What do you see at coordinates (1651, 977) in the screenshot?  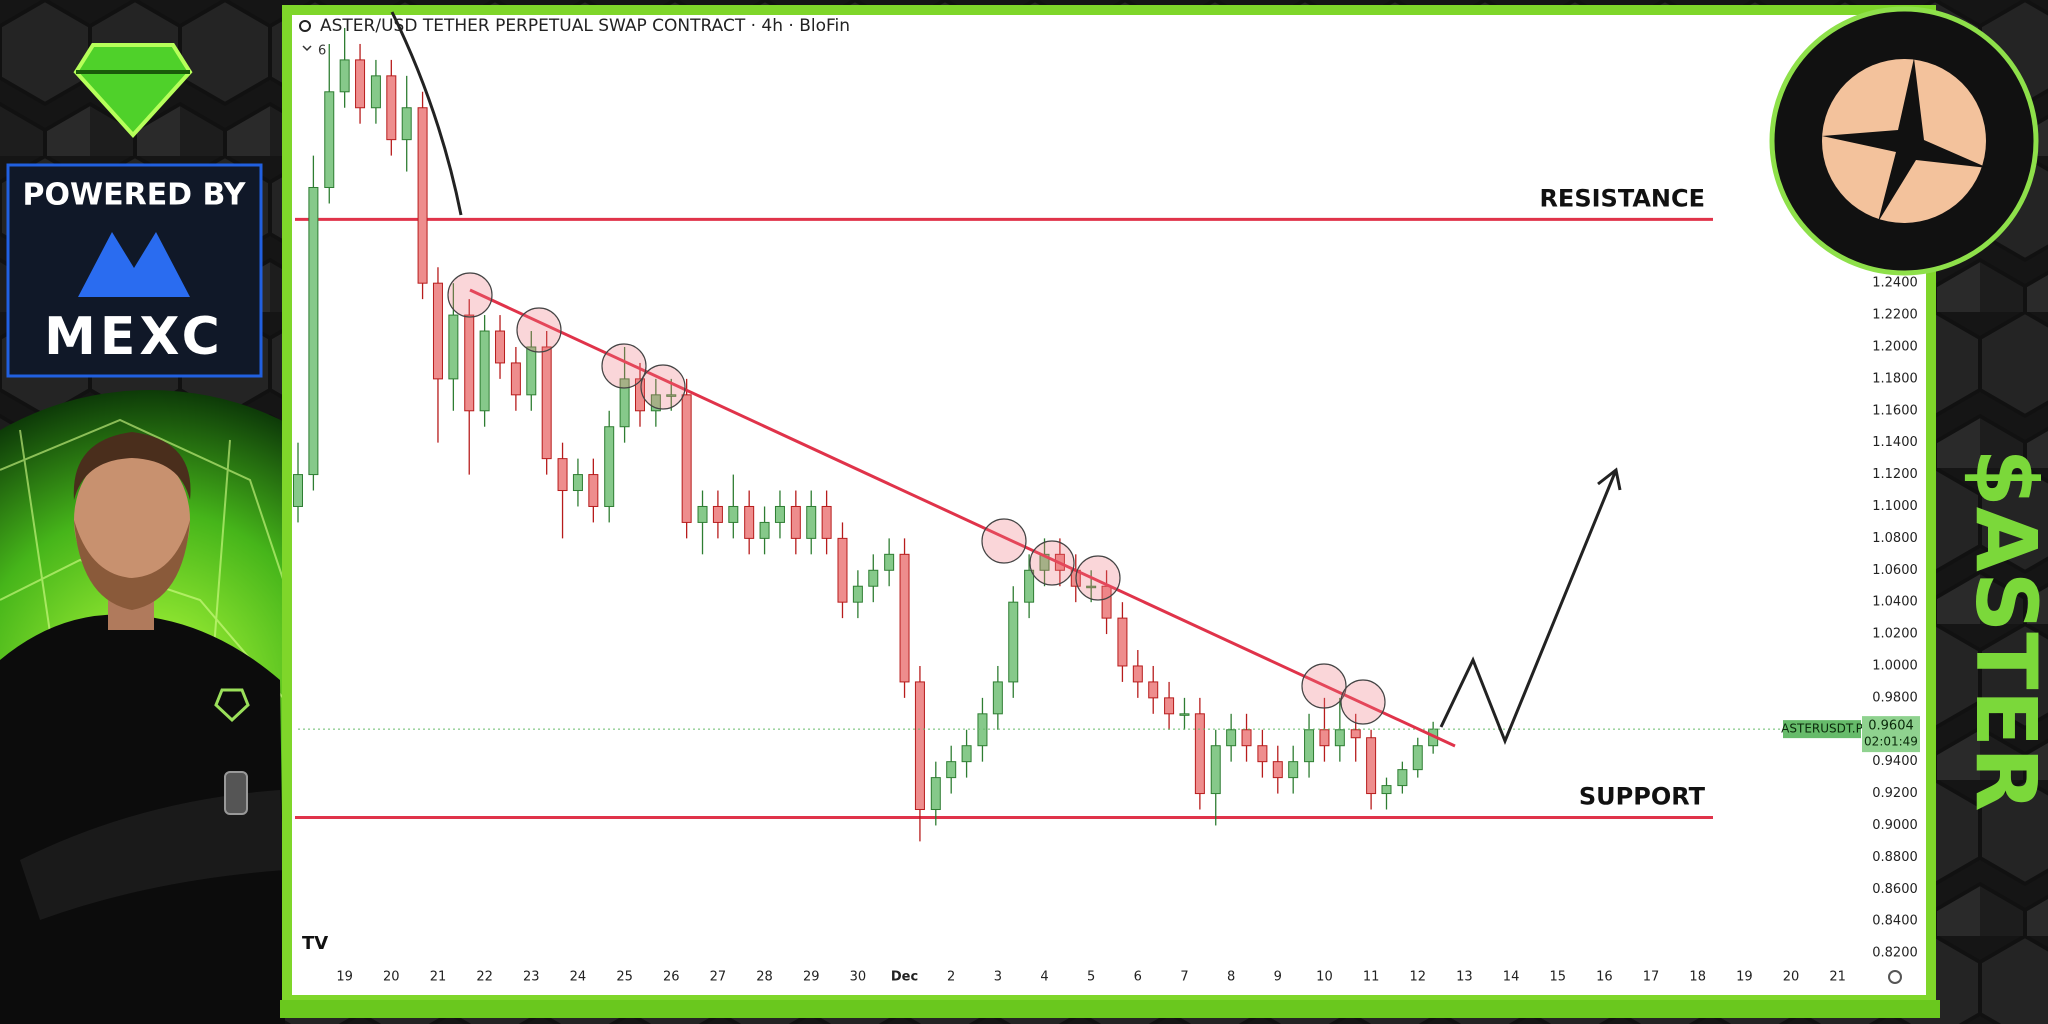 I see `x-tick-label: 17` at bounding box center [1651, 977].